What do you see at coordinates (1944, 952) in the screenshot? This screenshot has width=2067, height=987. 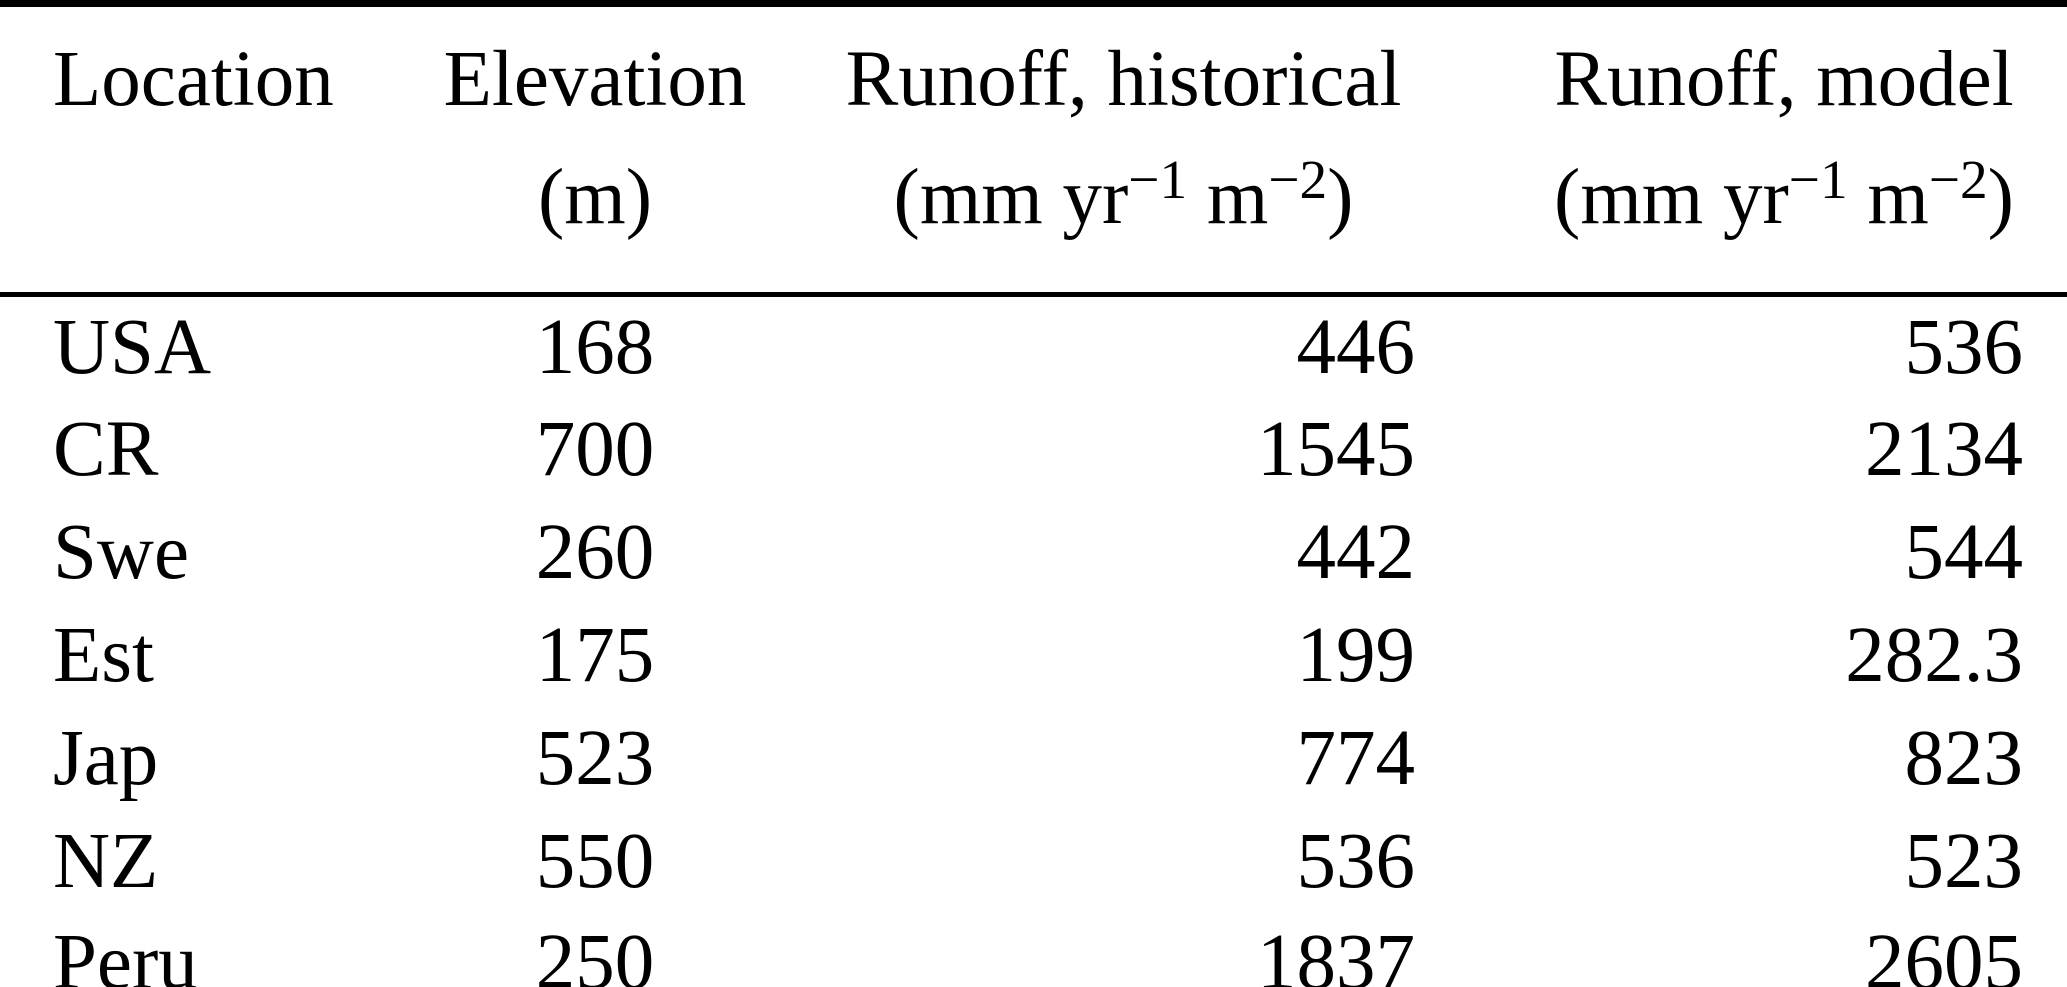 I see `cell-runoff-model: 2605` at bounding box center [1944, 952].